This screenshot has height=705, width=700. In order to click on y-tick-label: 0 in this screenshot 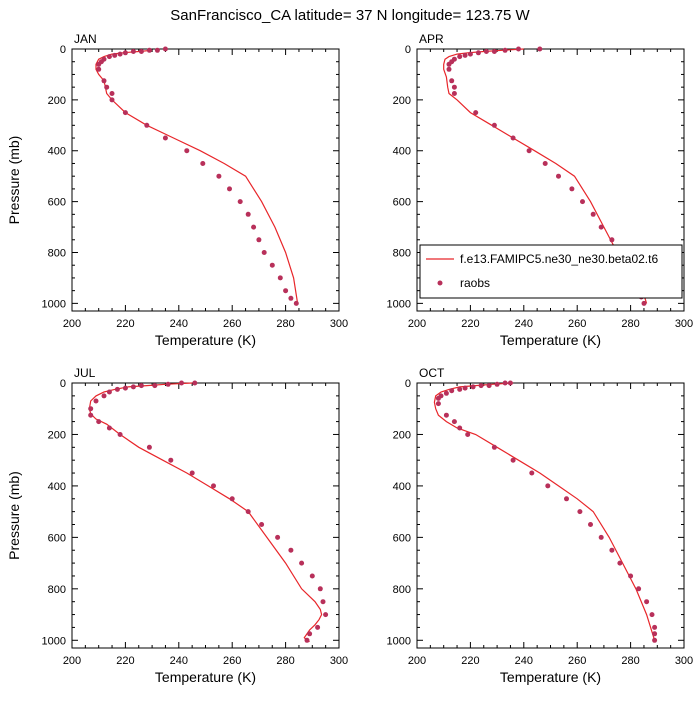, I will do `click(408, 384)`.